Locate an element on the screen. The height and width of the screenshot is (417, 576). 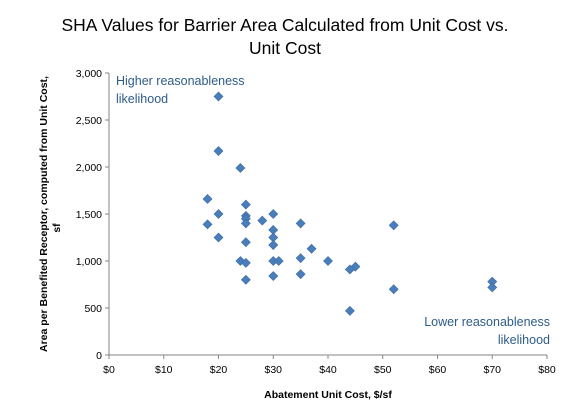
y-tick-label: 0 is located at coordinates (99, 356).